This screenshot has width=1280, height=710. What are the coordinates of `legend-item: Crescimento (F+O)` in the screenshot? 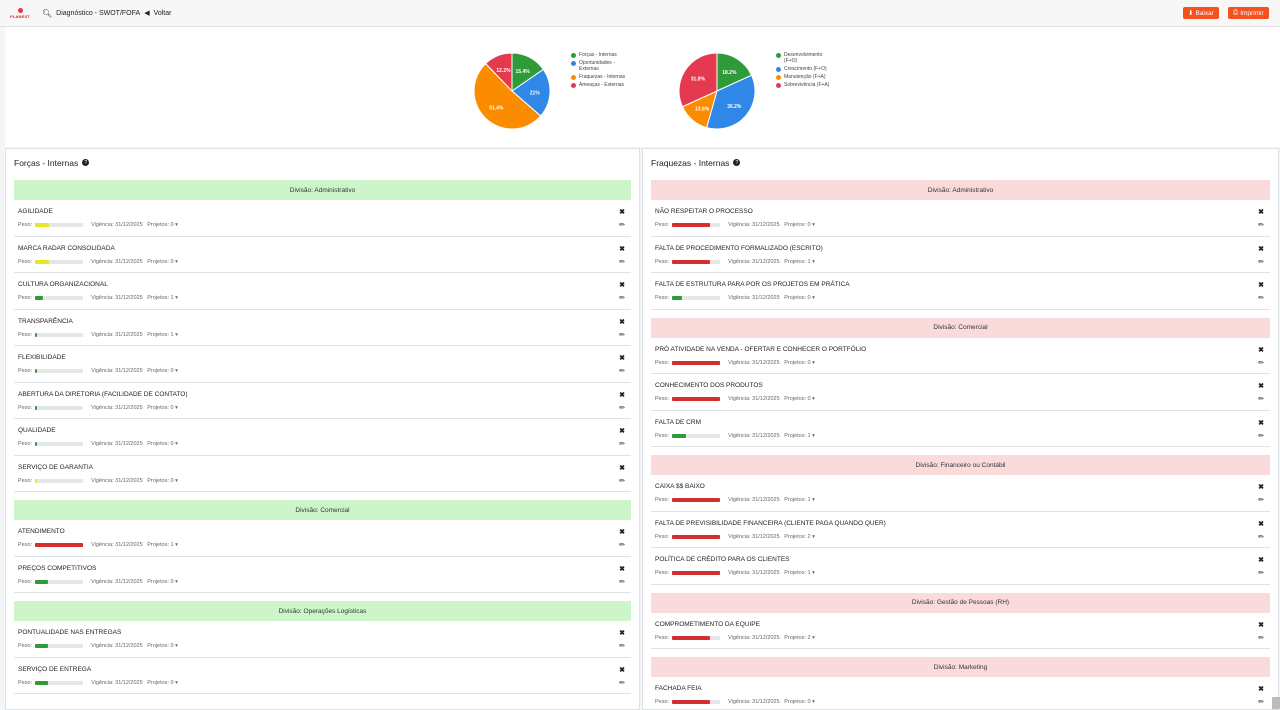 It's located at (806, 69).